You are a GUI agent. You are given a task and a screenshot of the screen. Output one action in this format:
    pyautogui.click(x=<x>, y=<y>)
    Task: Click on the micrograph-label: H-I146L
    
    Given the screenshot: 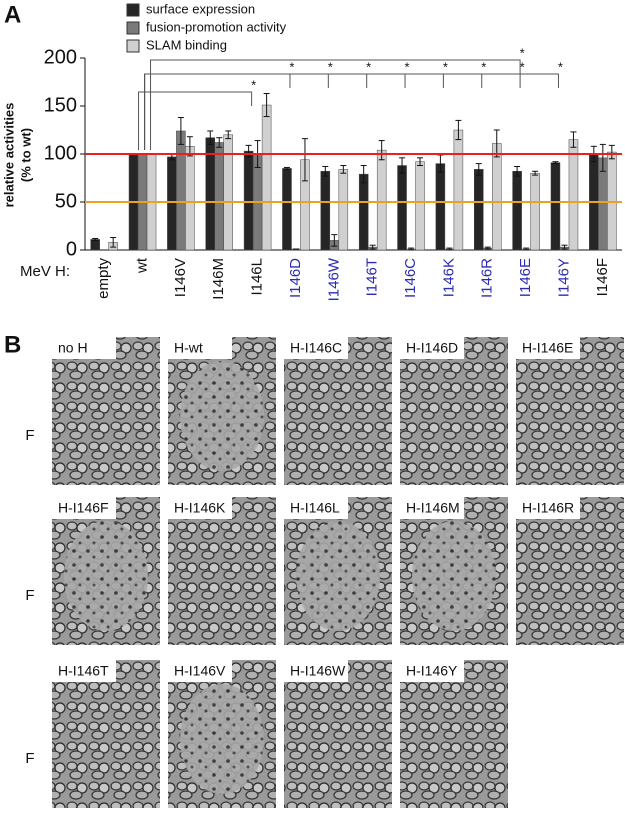 What is the action you would take?
    pyautogui.click(x=315, y=508)
    